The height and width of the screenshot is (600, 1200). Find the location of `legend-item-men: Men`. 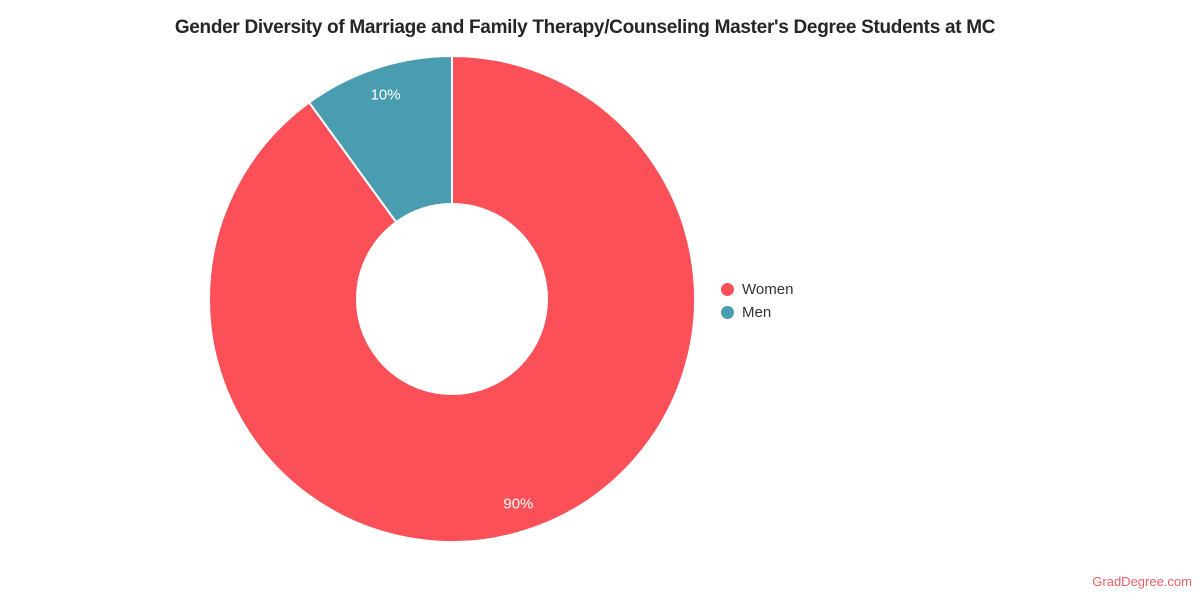

legend-item-men: Men is located at coordinates (757, 312).